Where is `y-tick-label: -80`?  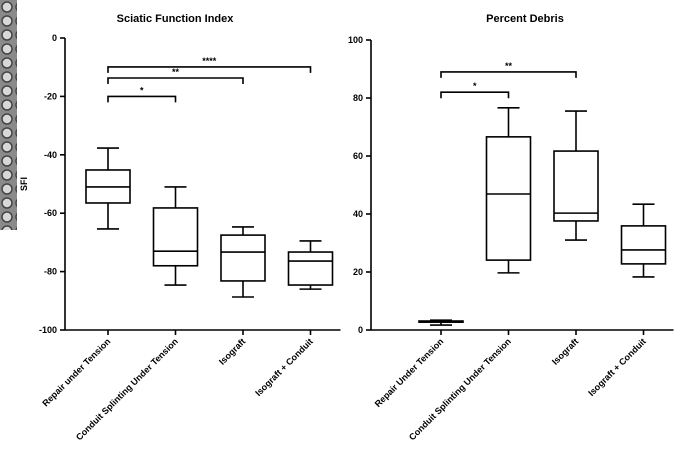 y-tick-label: -80 is located at coordinates (50, 272).